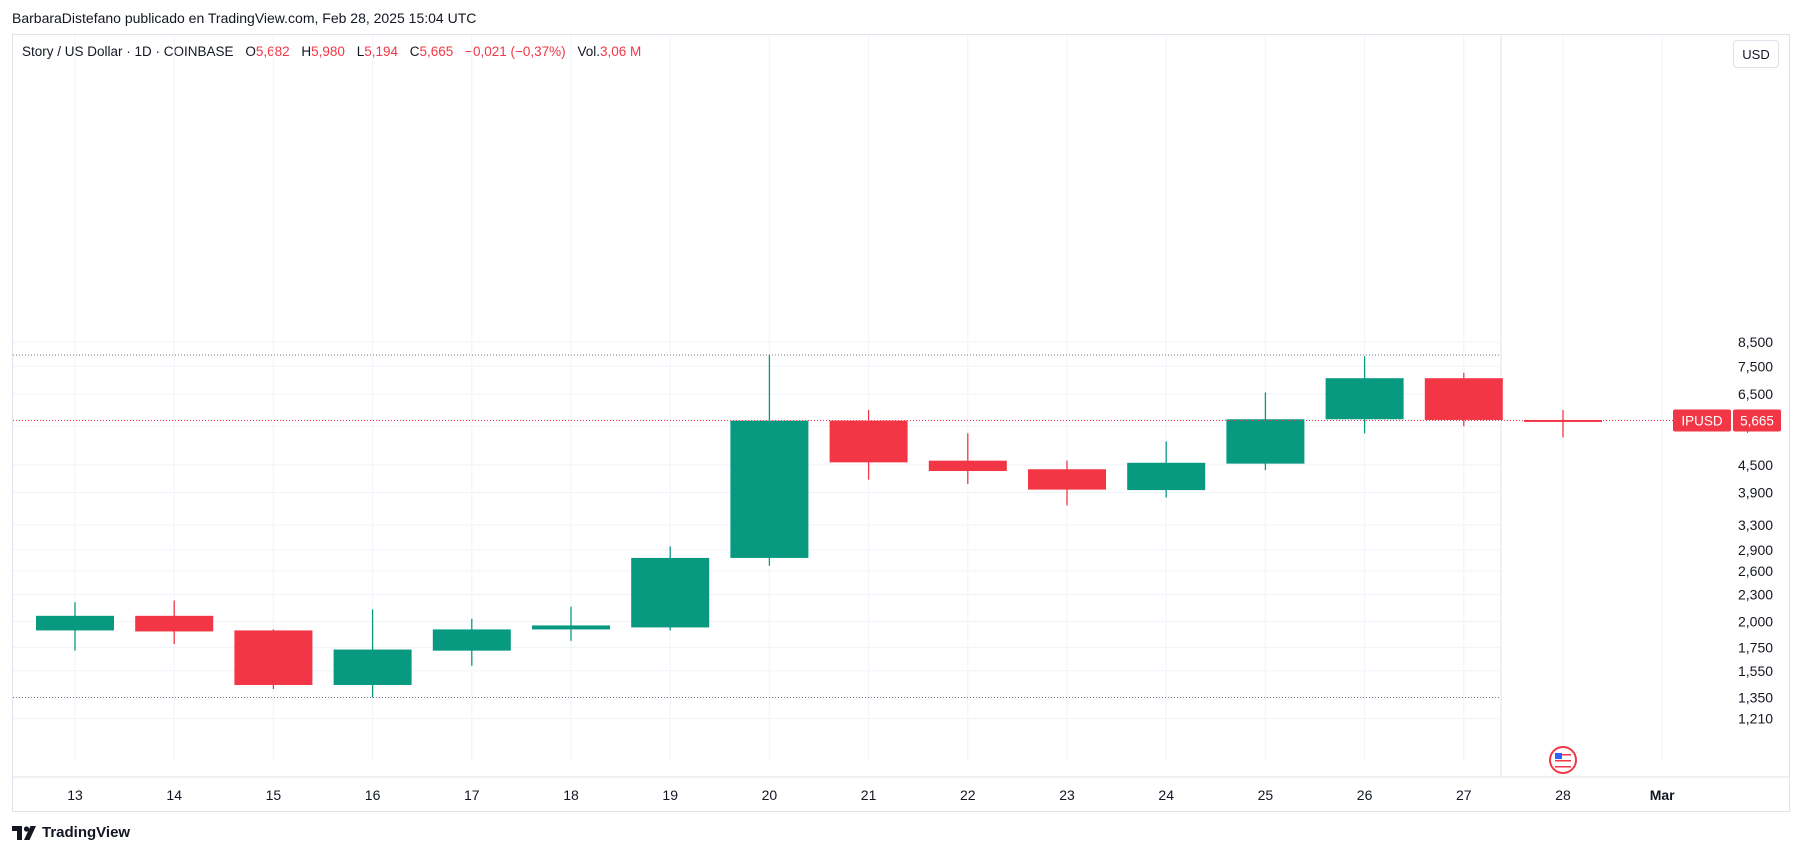  What do you see at coordinates (75, 795) in the screenshot?
I see `x-tick-label: 13` at bounding box center [75, 795].